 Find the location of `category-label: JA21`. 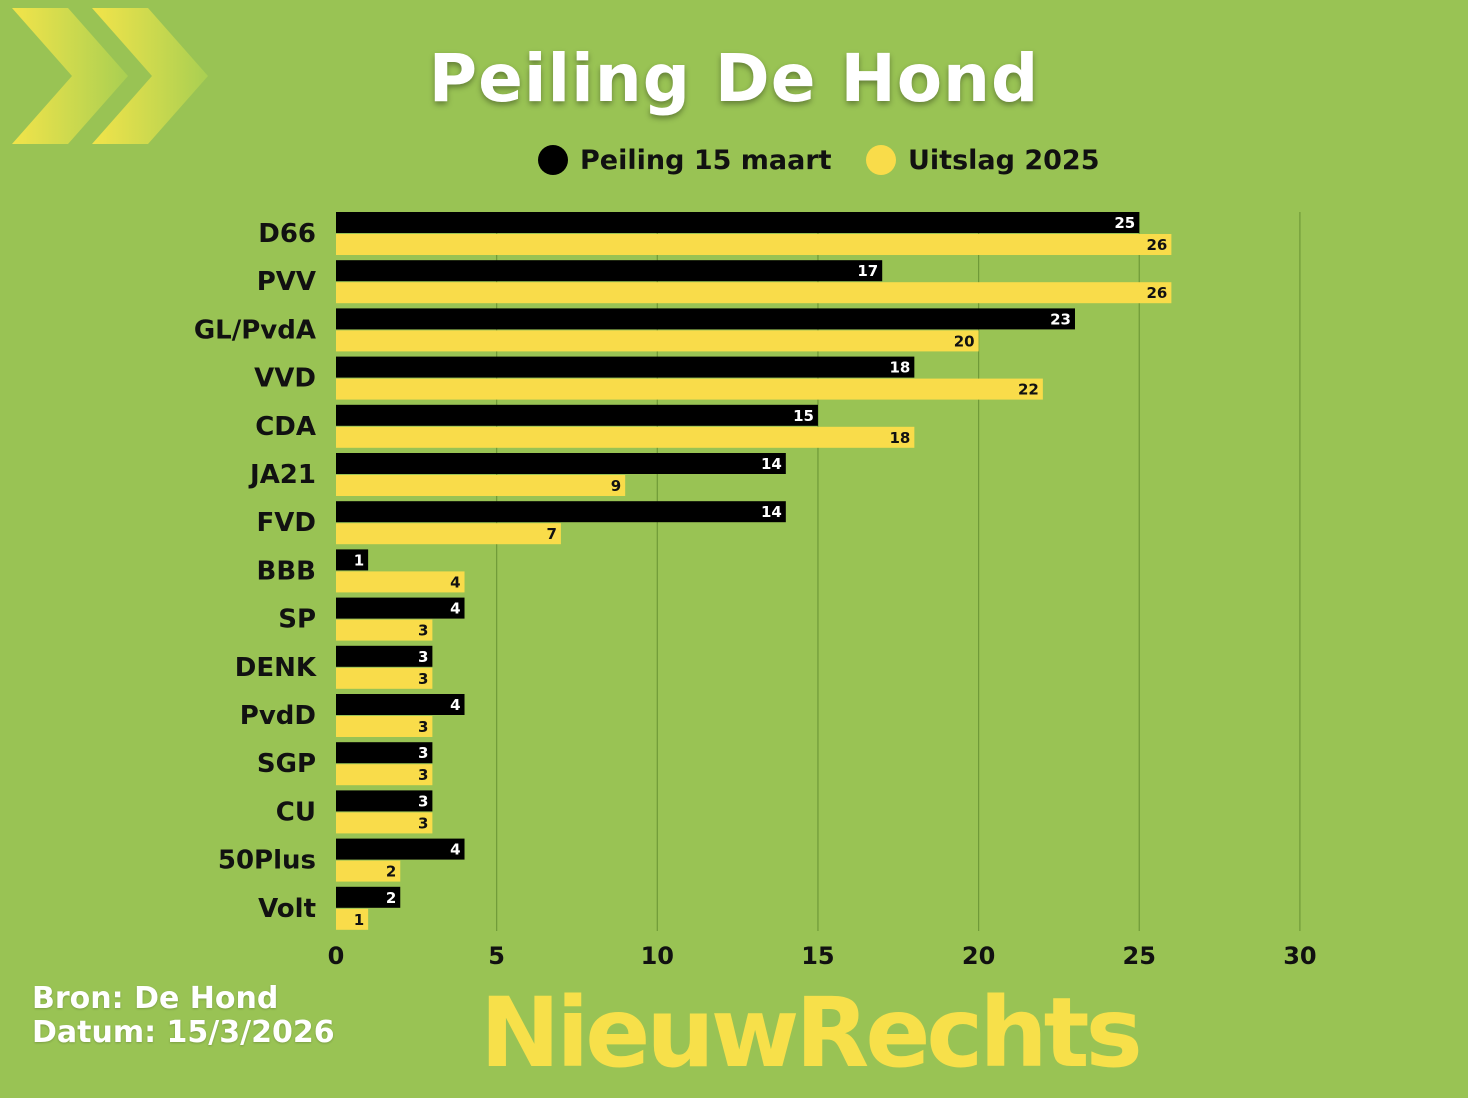

category-label: JA21 is located at coordinates (282, 475).